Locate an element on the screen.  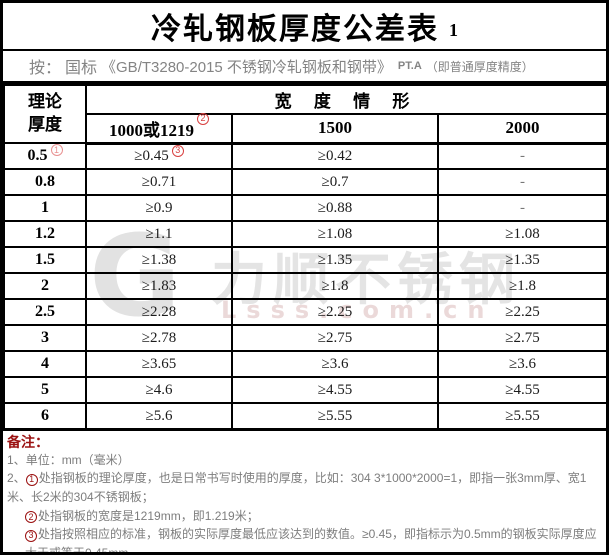
tolerance-cell: ≥4.55 is located at coordinates (335, 390).